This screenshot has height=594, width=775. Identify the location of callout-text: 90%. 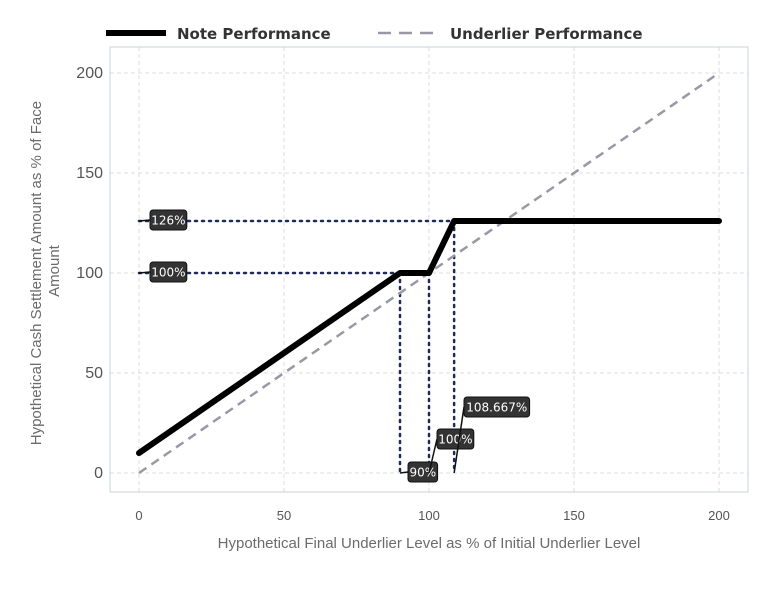
(422, 473).